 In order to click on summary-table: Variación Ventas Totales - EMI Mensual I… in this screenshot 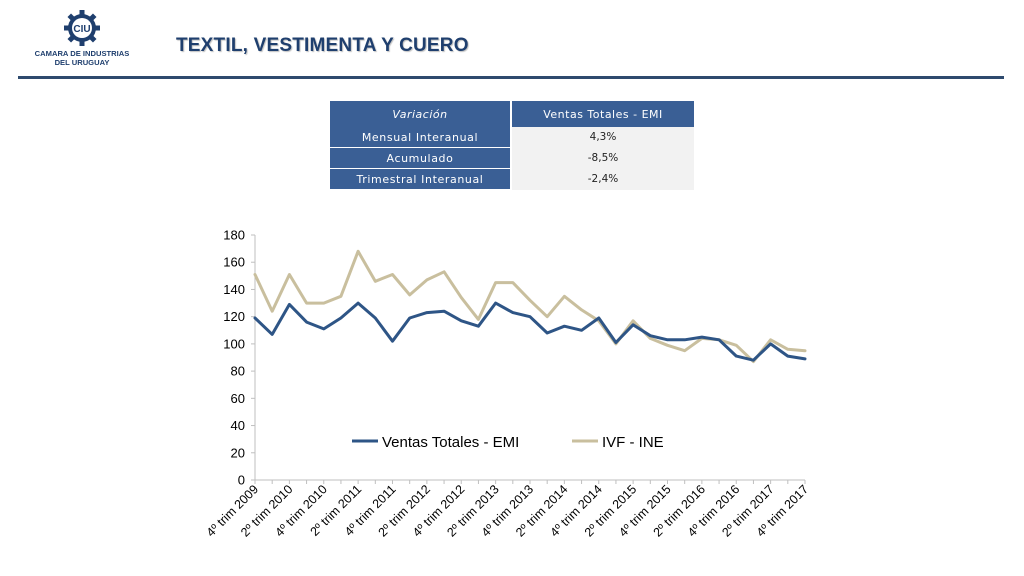, I will do `click(512, 145)`.